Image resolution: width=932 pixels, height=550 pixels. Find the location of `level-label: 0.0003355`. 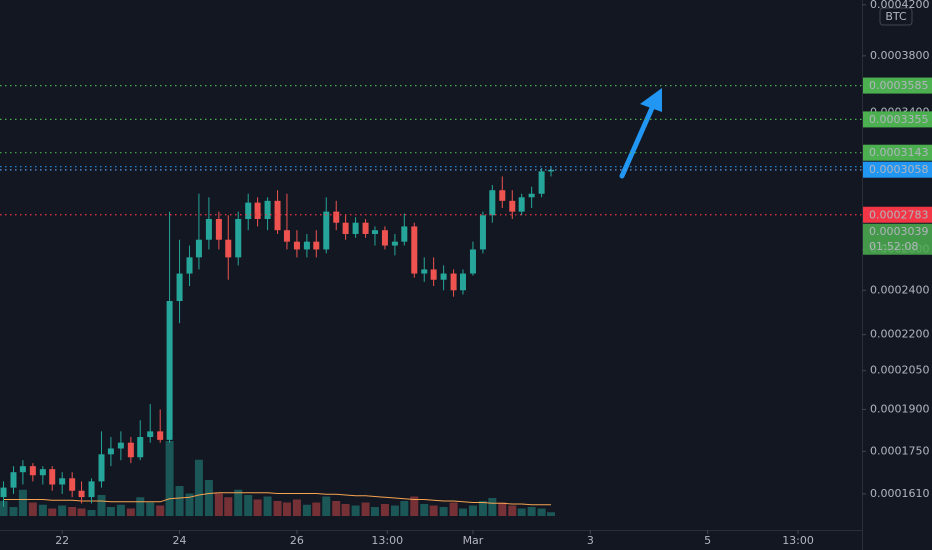

level-label: 0.0003355 is located at coordinates (899, 119).